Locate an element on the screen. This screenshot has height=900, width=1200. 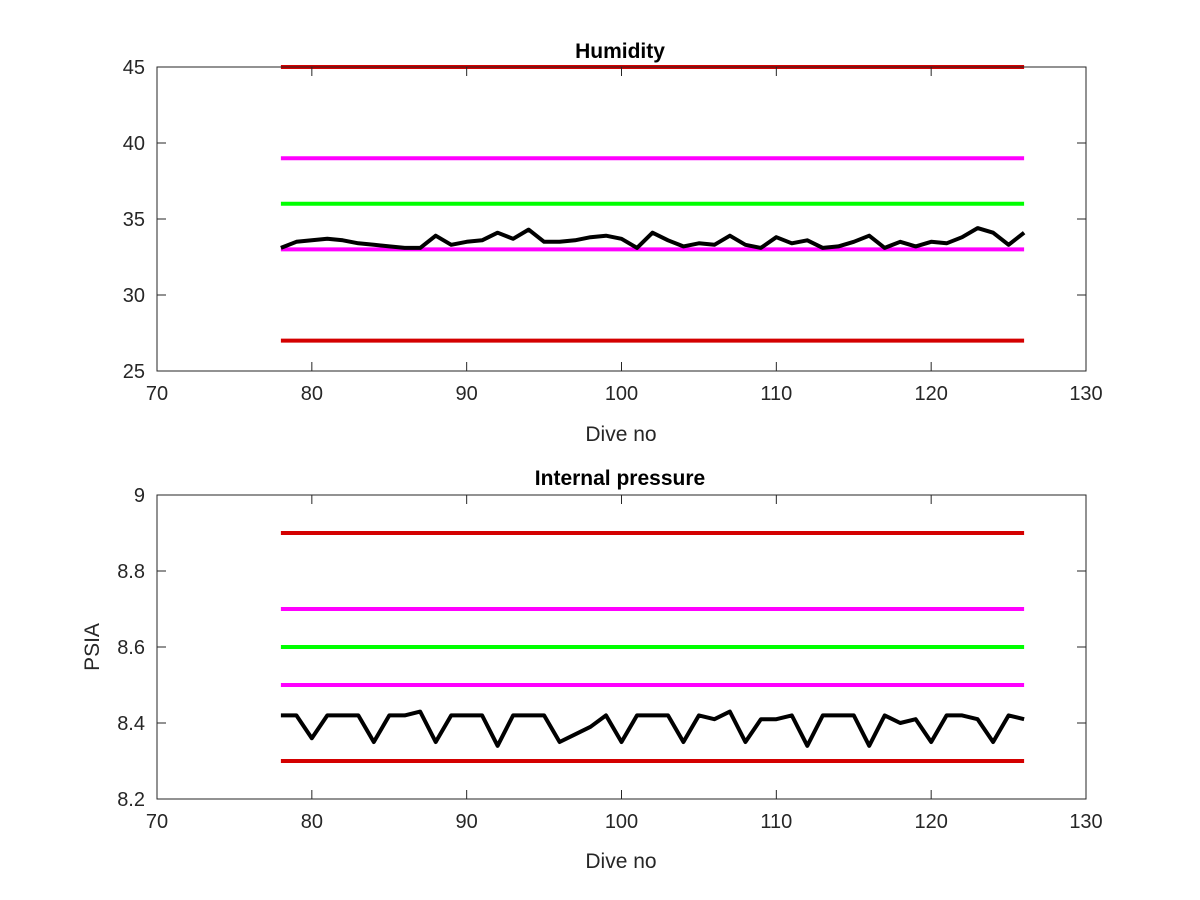
pressure-ylabel: PSIA is located at coordinates (92, 647).